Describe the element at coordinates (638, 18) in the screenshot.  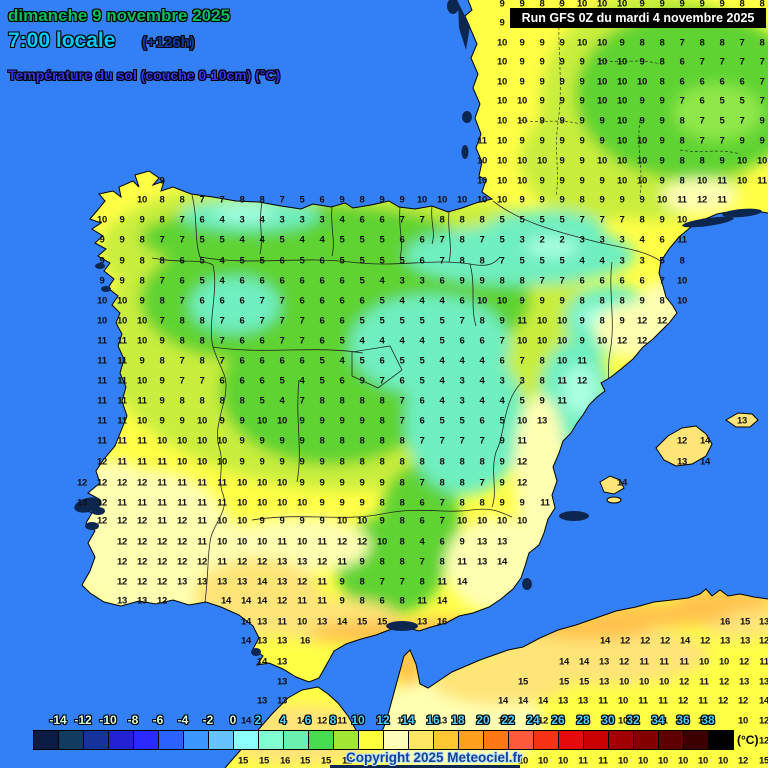
I see `model-run-label: Run GFS 0Z du mardi 4 novembre 2025` at that location.